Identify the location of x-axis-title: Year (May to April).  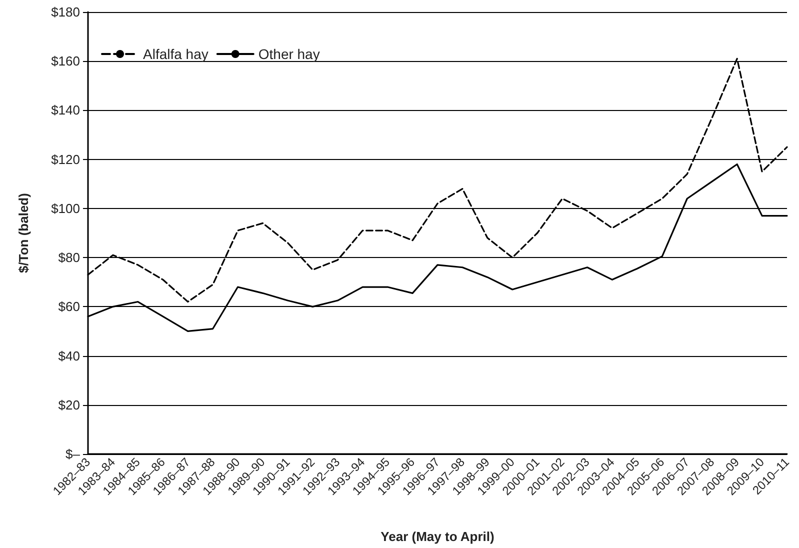
(437, 536).